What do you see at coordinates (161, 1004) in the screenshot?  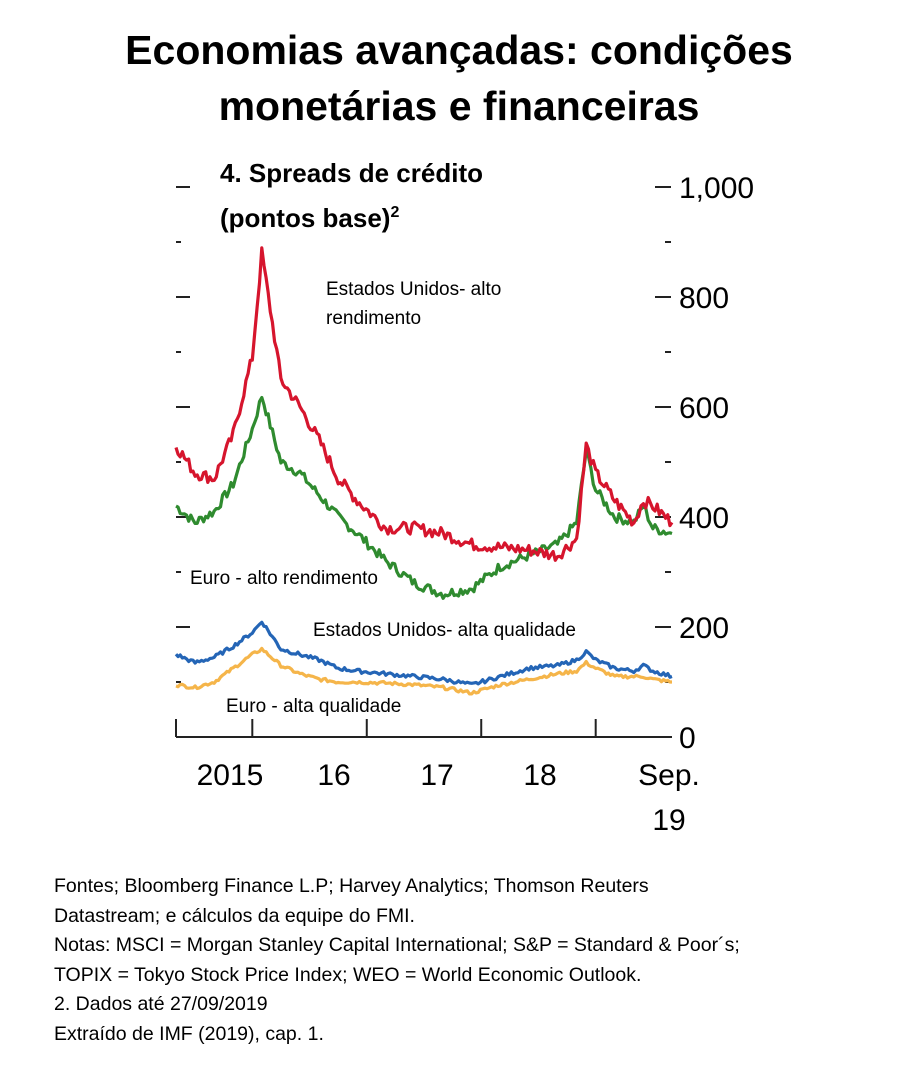 I see `data-date-note: 2. Dados até 27/09/2019` at bounding box center [161, 1004].